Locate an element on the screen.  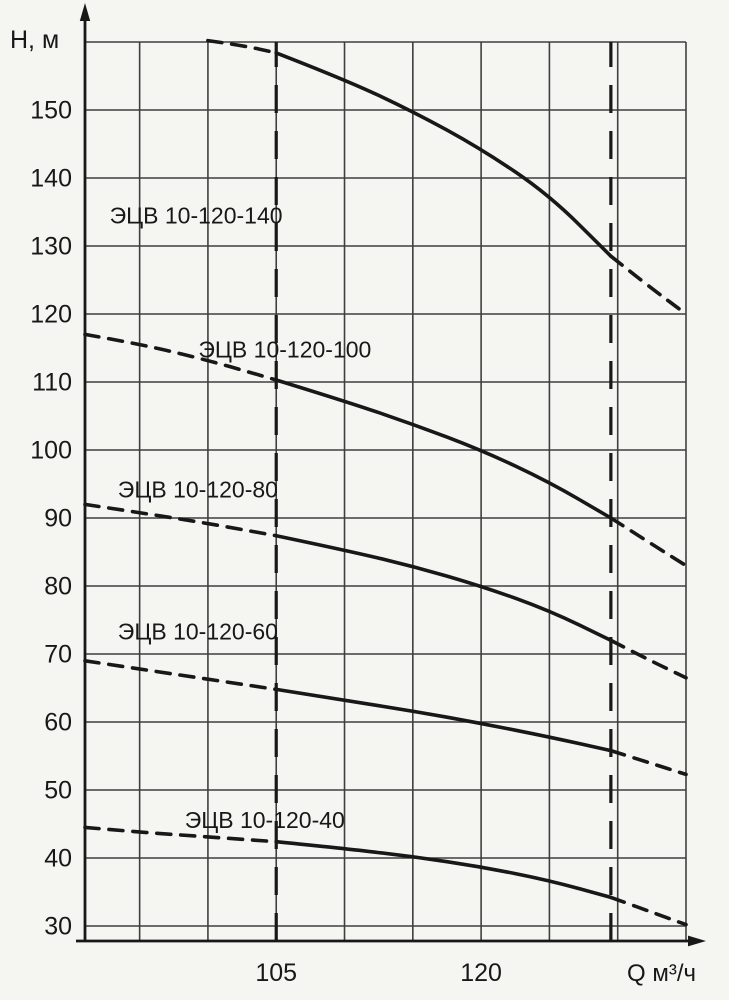
y-axis-title: H, м is located at coordinates (34, 40).